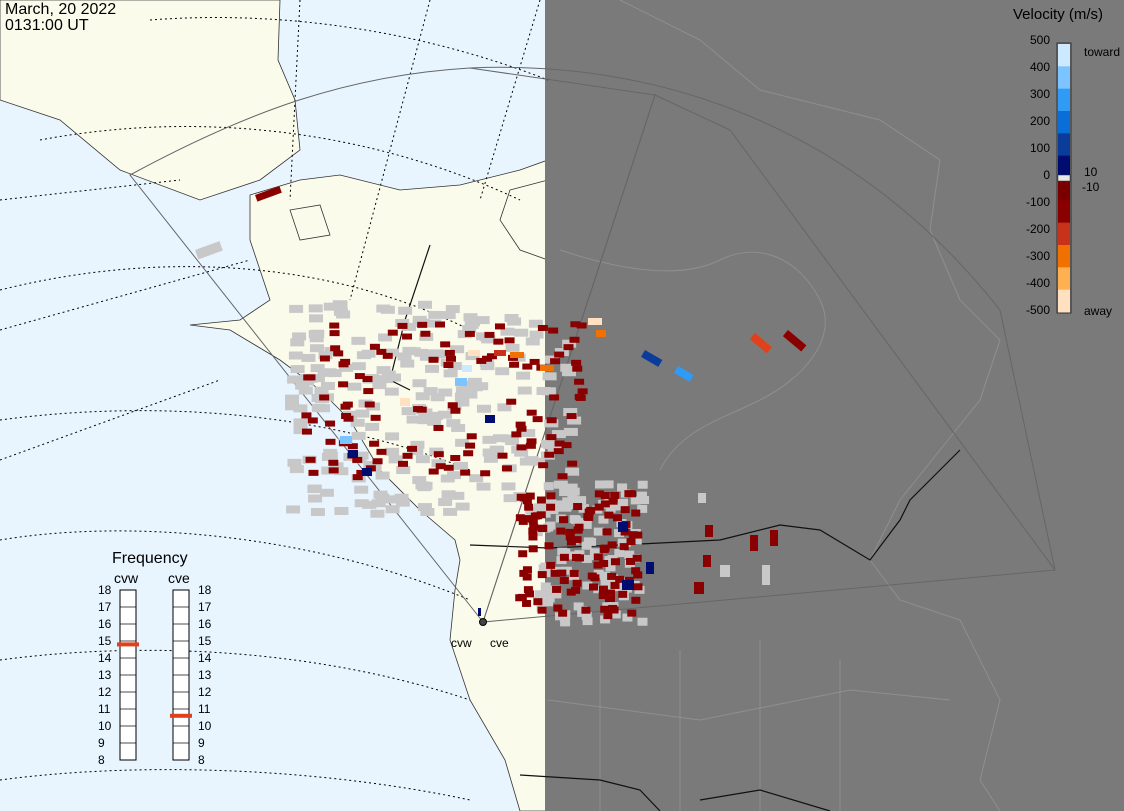 This screenshot has height=811, width=1124. What do you see at coordinates (154, 675) in the screenshot?
I see `frequency-bars` at bounding box center [154, 675].